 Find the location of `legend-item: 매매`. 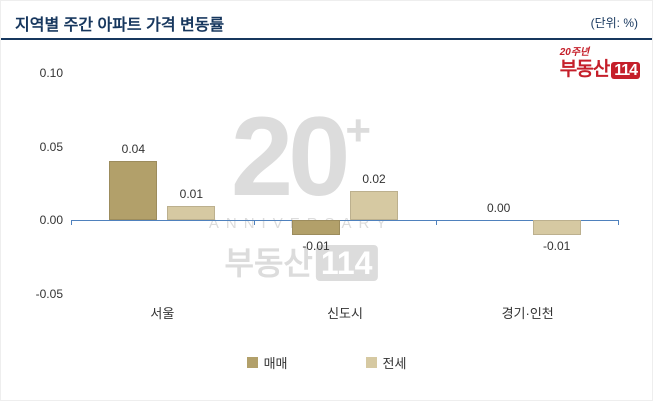

legend-item: 매매 is located at coordinates (267, 362).